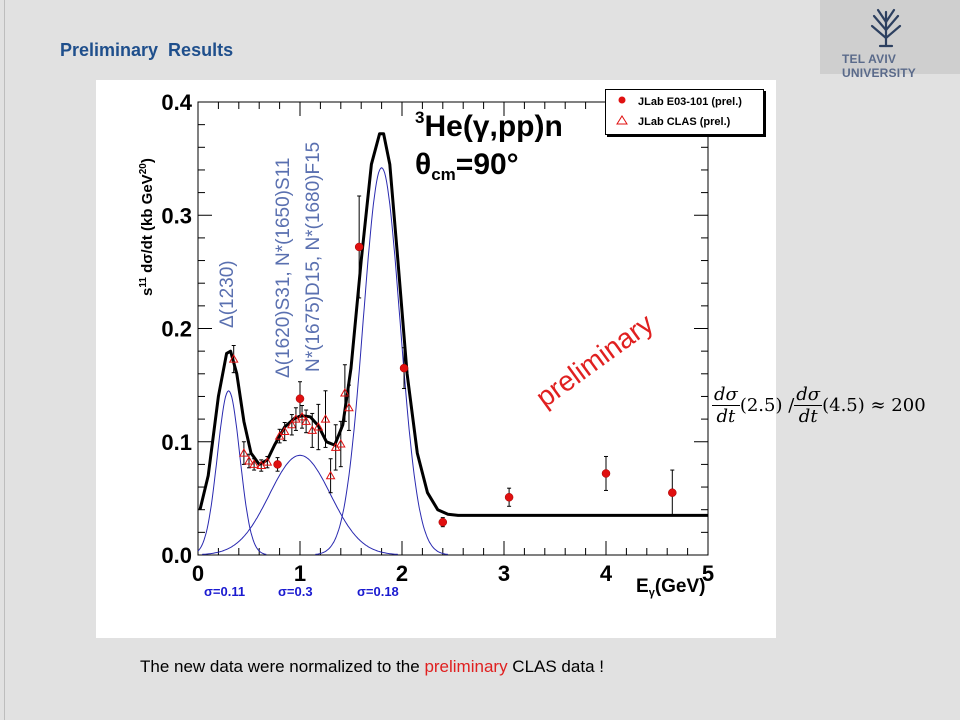  I want to click on open-triangle-icon, so click(627, 121).